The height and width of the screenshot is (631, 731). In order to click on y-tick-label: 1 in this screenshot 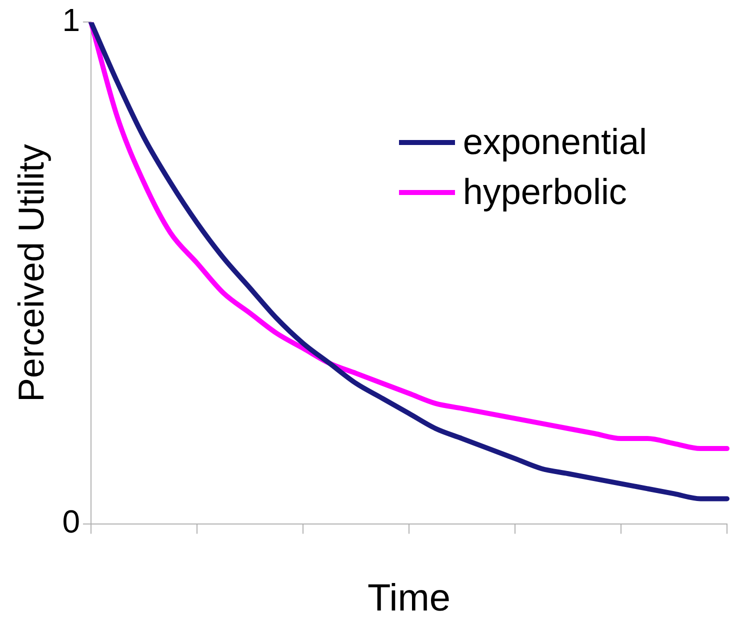, I will do `click(71, 20)`.